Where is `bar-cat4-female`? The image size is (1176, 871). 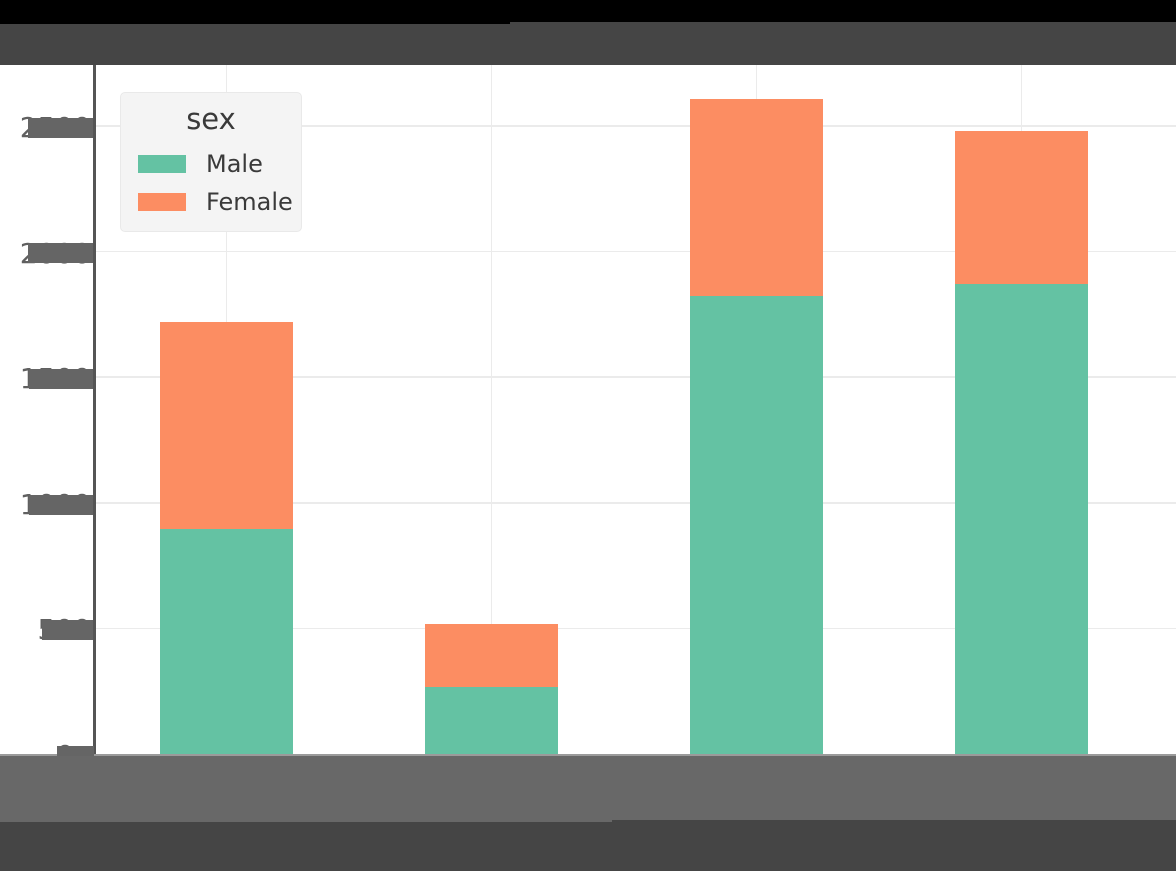 bar-cat4-female is located at coordinates (1021, 207).